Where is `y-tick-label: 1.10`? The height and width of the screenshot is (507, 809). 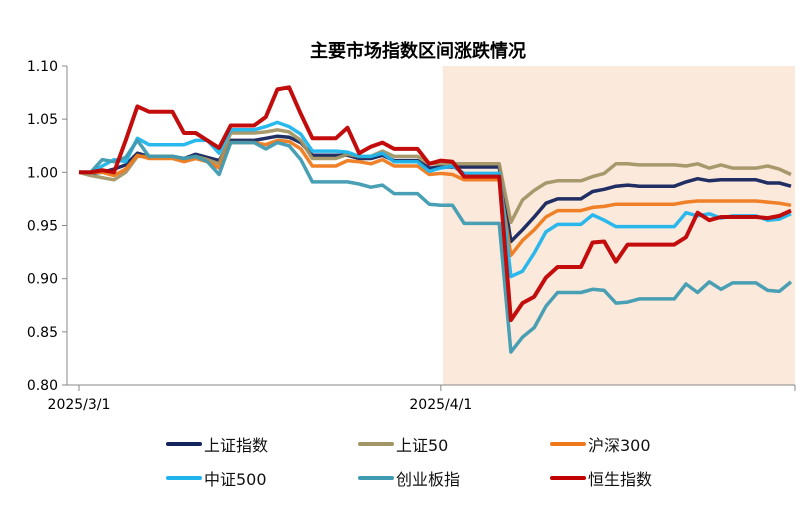
y-tick-label: 1.10 is located at coordinates (42, 67).